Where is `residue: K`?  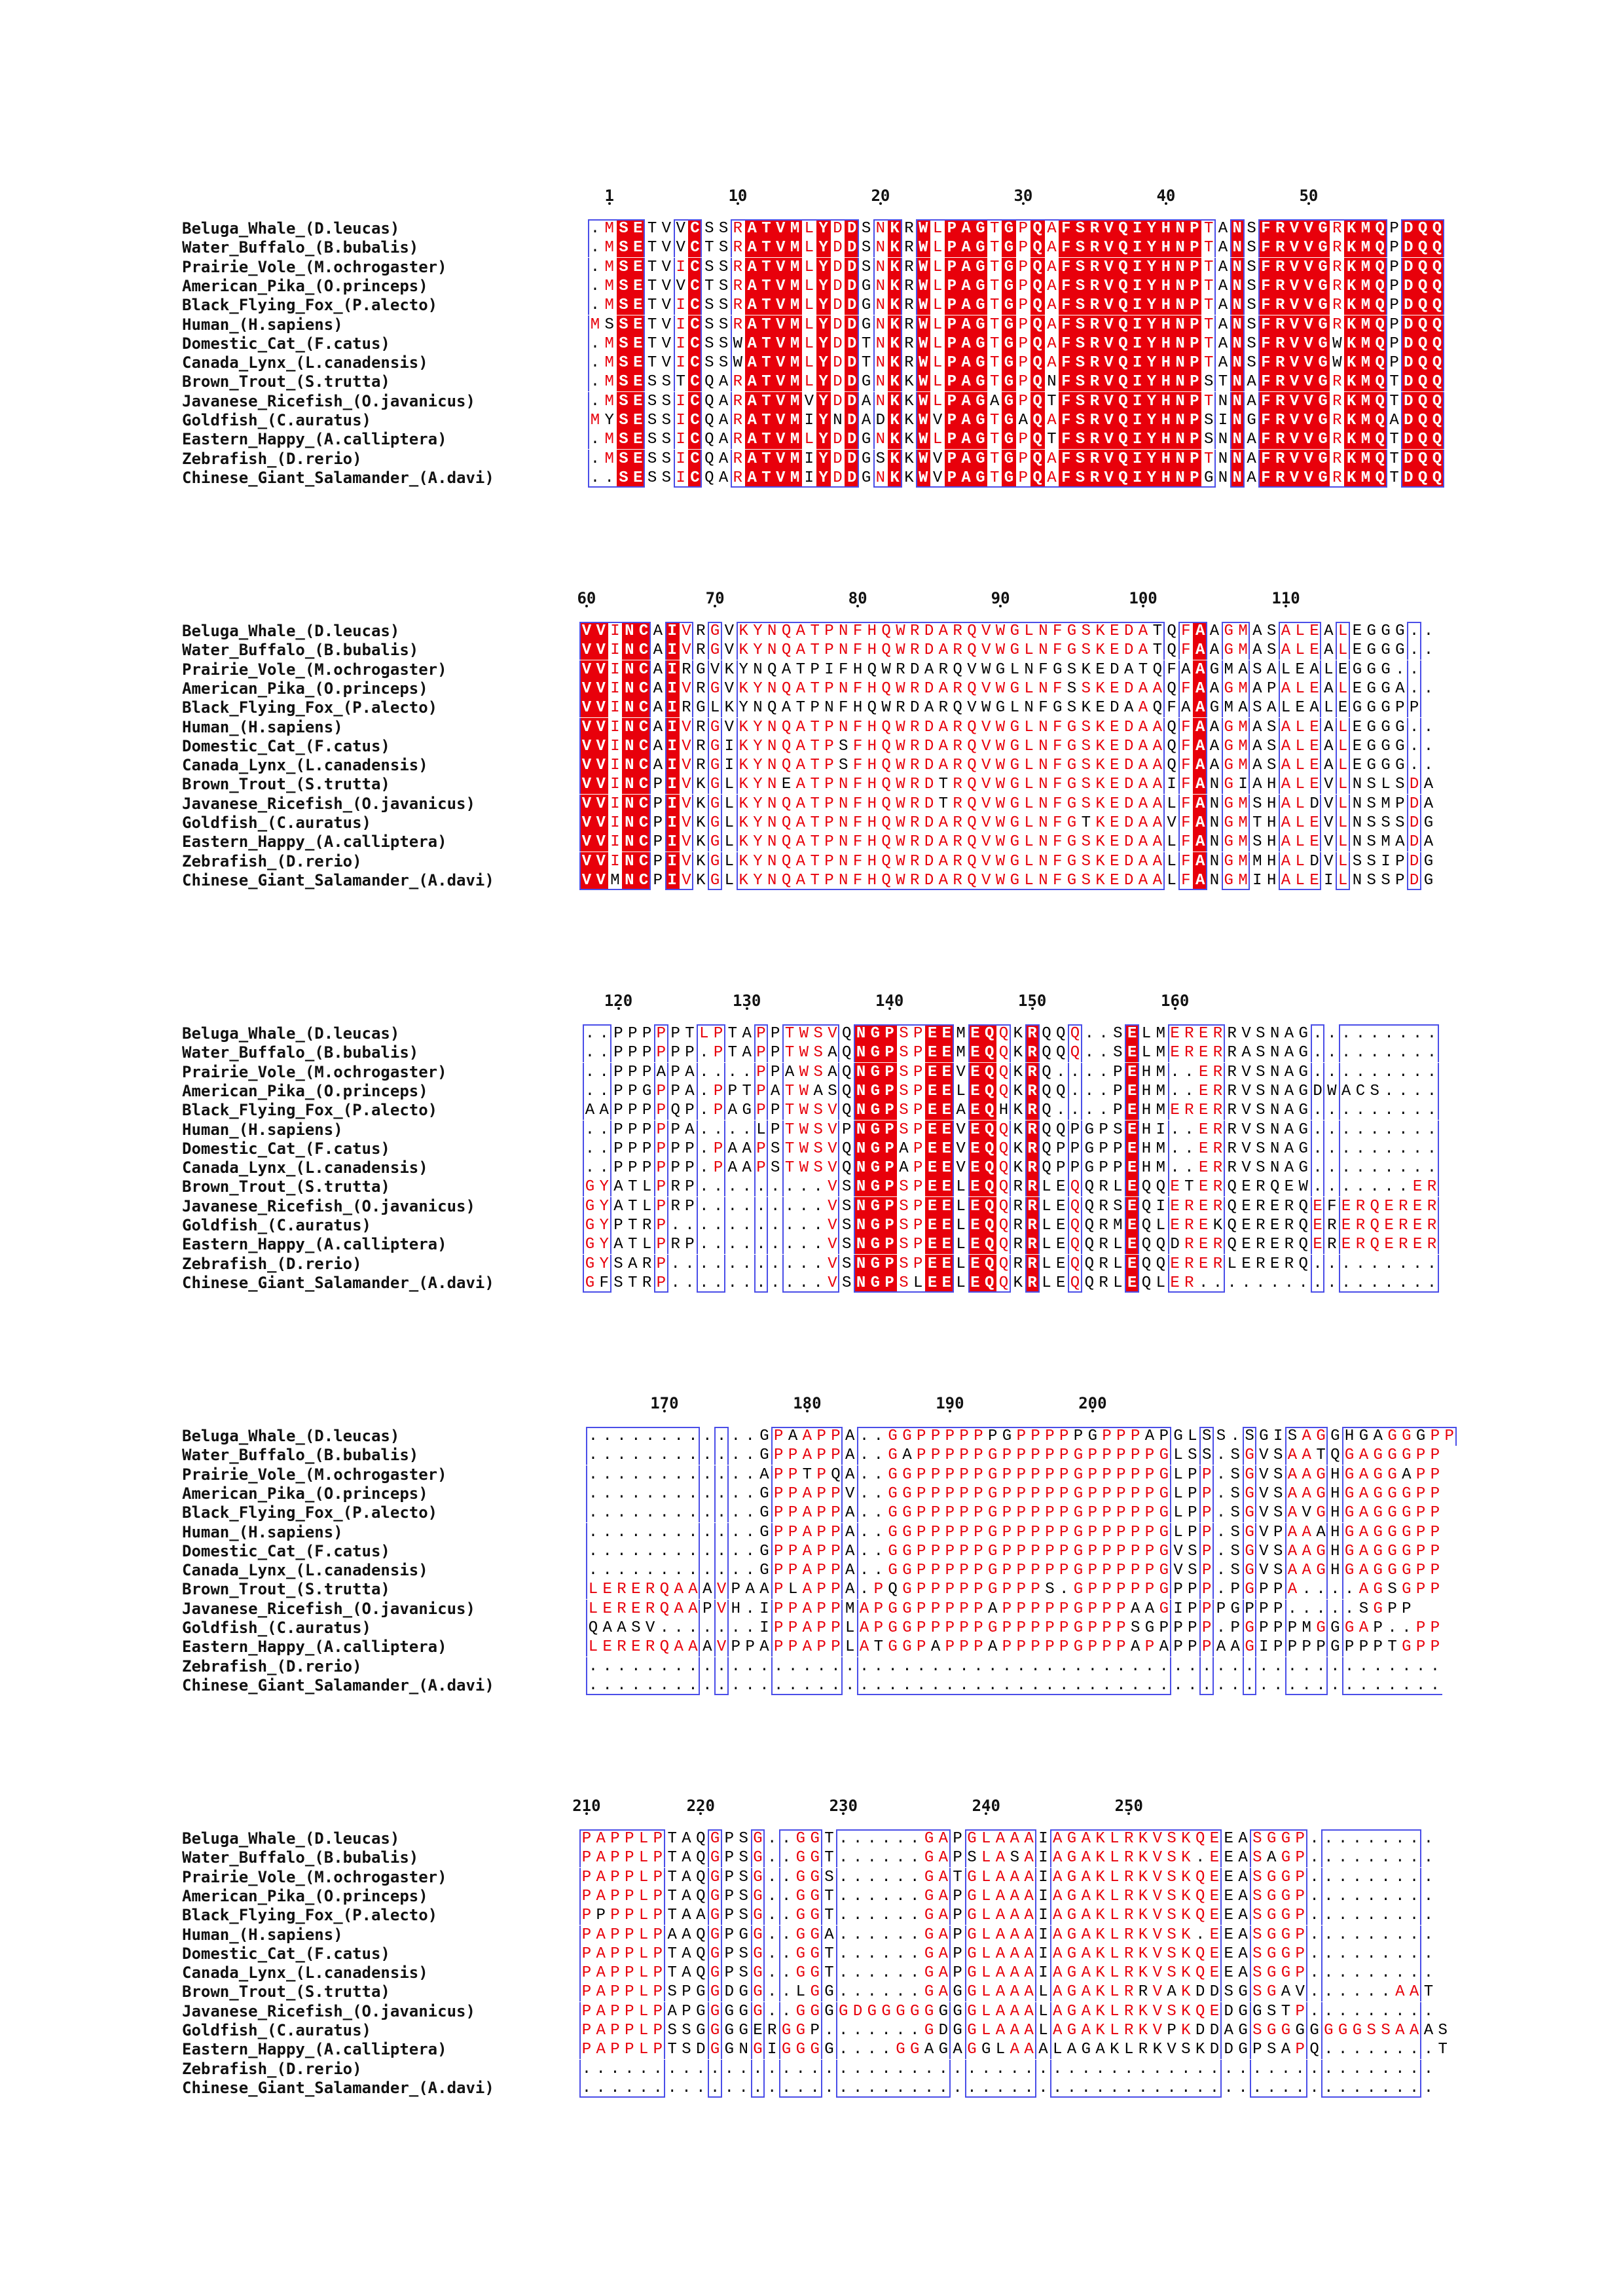 residue: K is located at coordinates (909, 382).